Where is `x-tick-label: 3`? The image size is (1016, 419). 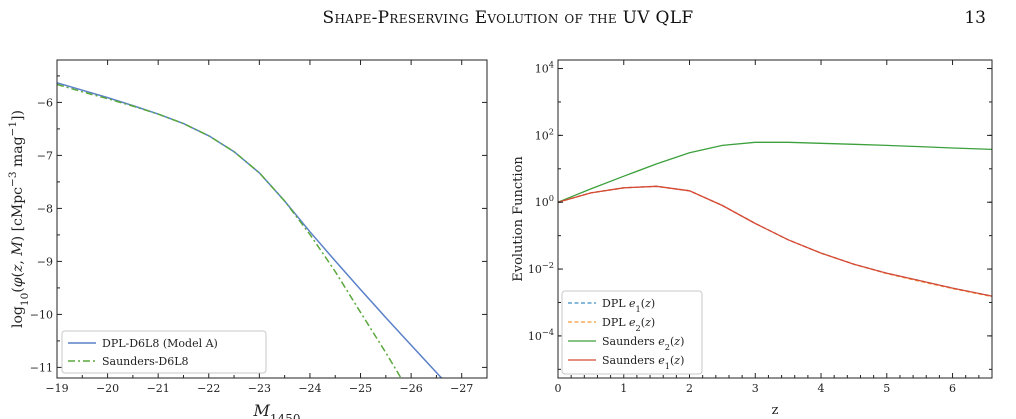
x-tick-label: 3 is located at coordinates (755, 388).